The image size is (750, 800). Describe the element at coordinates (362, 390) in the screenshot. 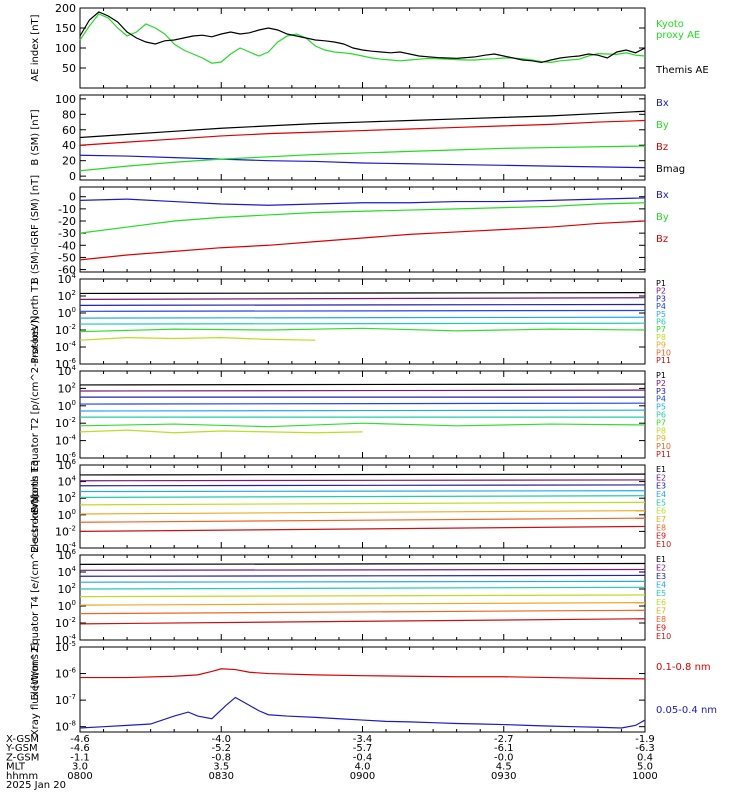

I see `series-line-p2` at that location.